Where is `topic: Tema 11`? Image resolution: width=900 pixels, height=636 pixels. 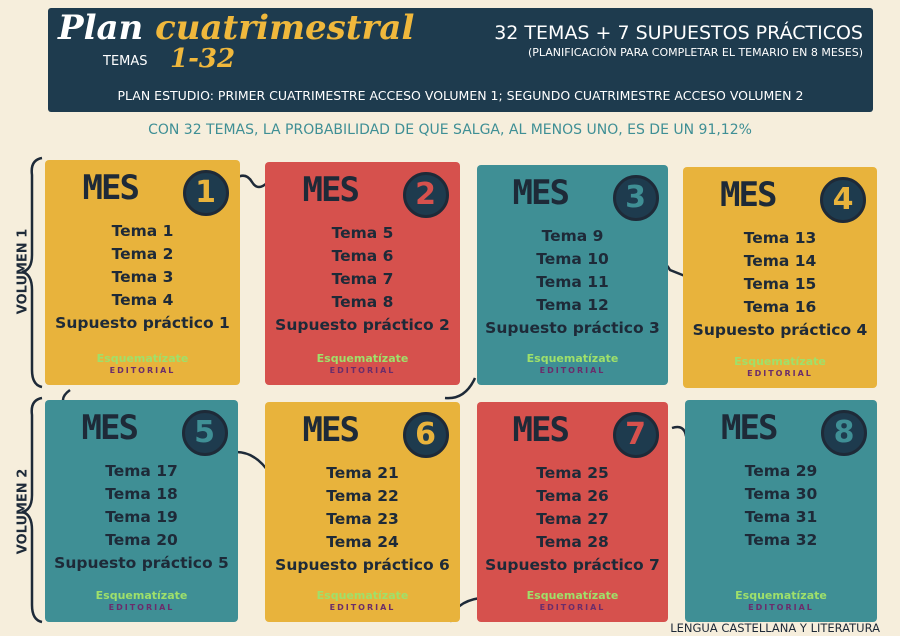
topic: Tema 11 is located at coordinates (572, 282).